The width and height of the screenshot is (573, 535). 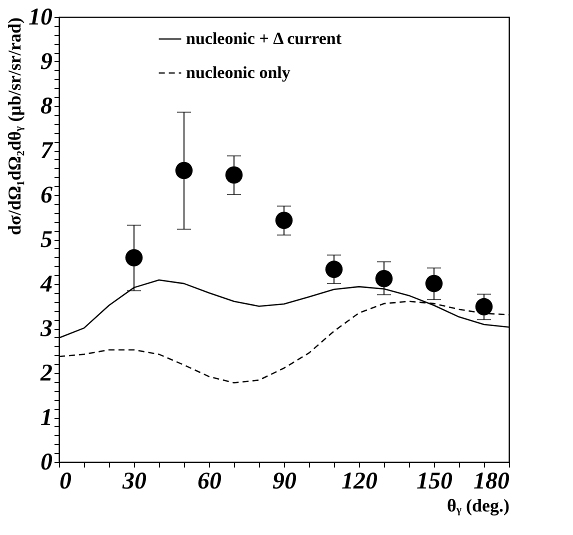 I want to click on y-tick-label: 1, so click(x=46, y=418).